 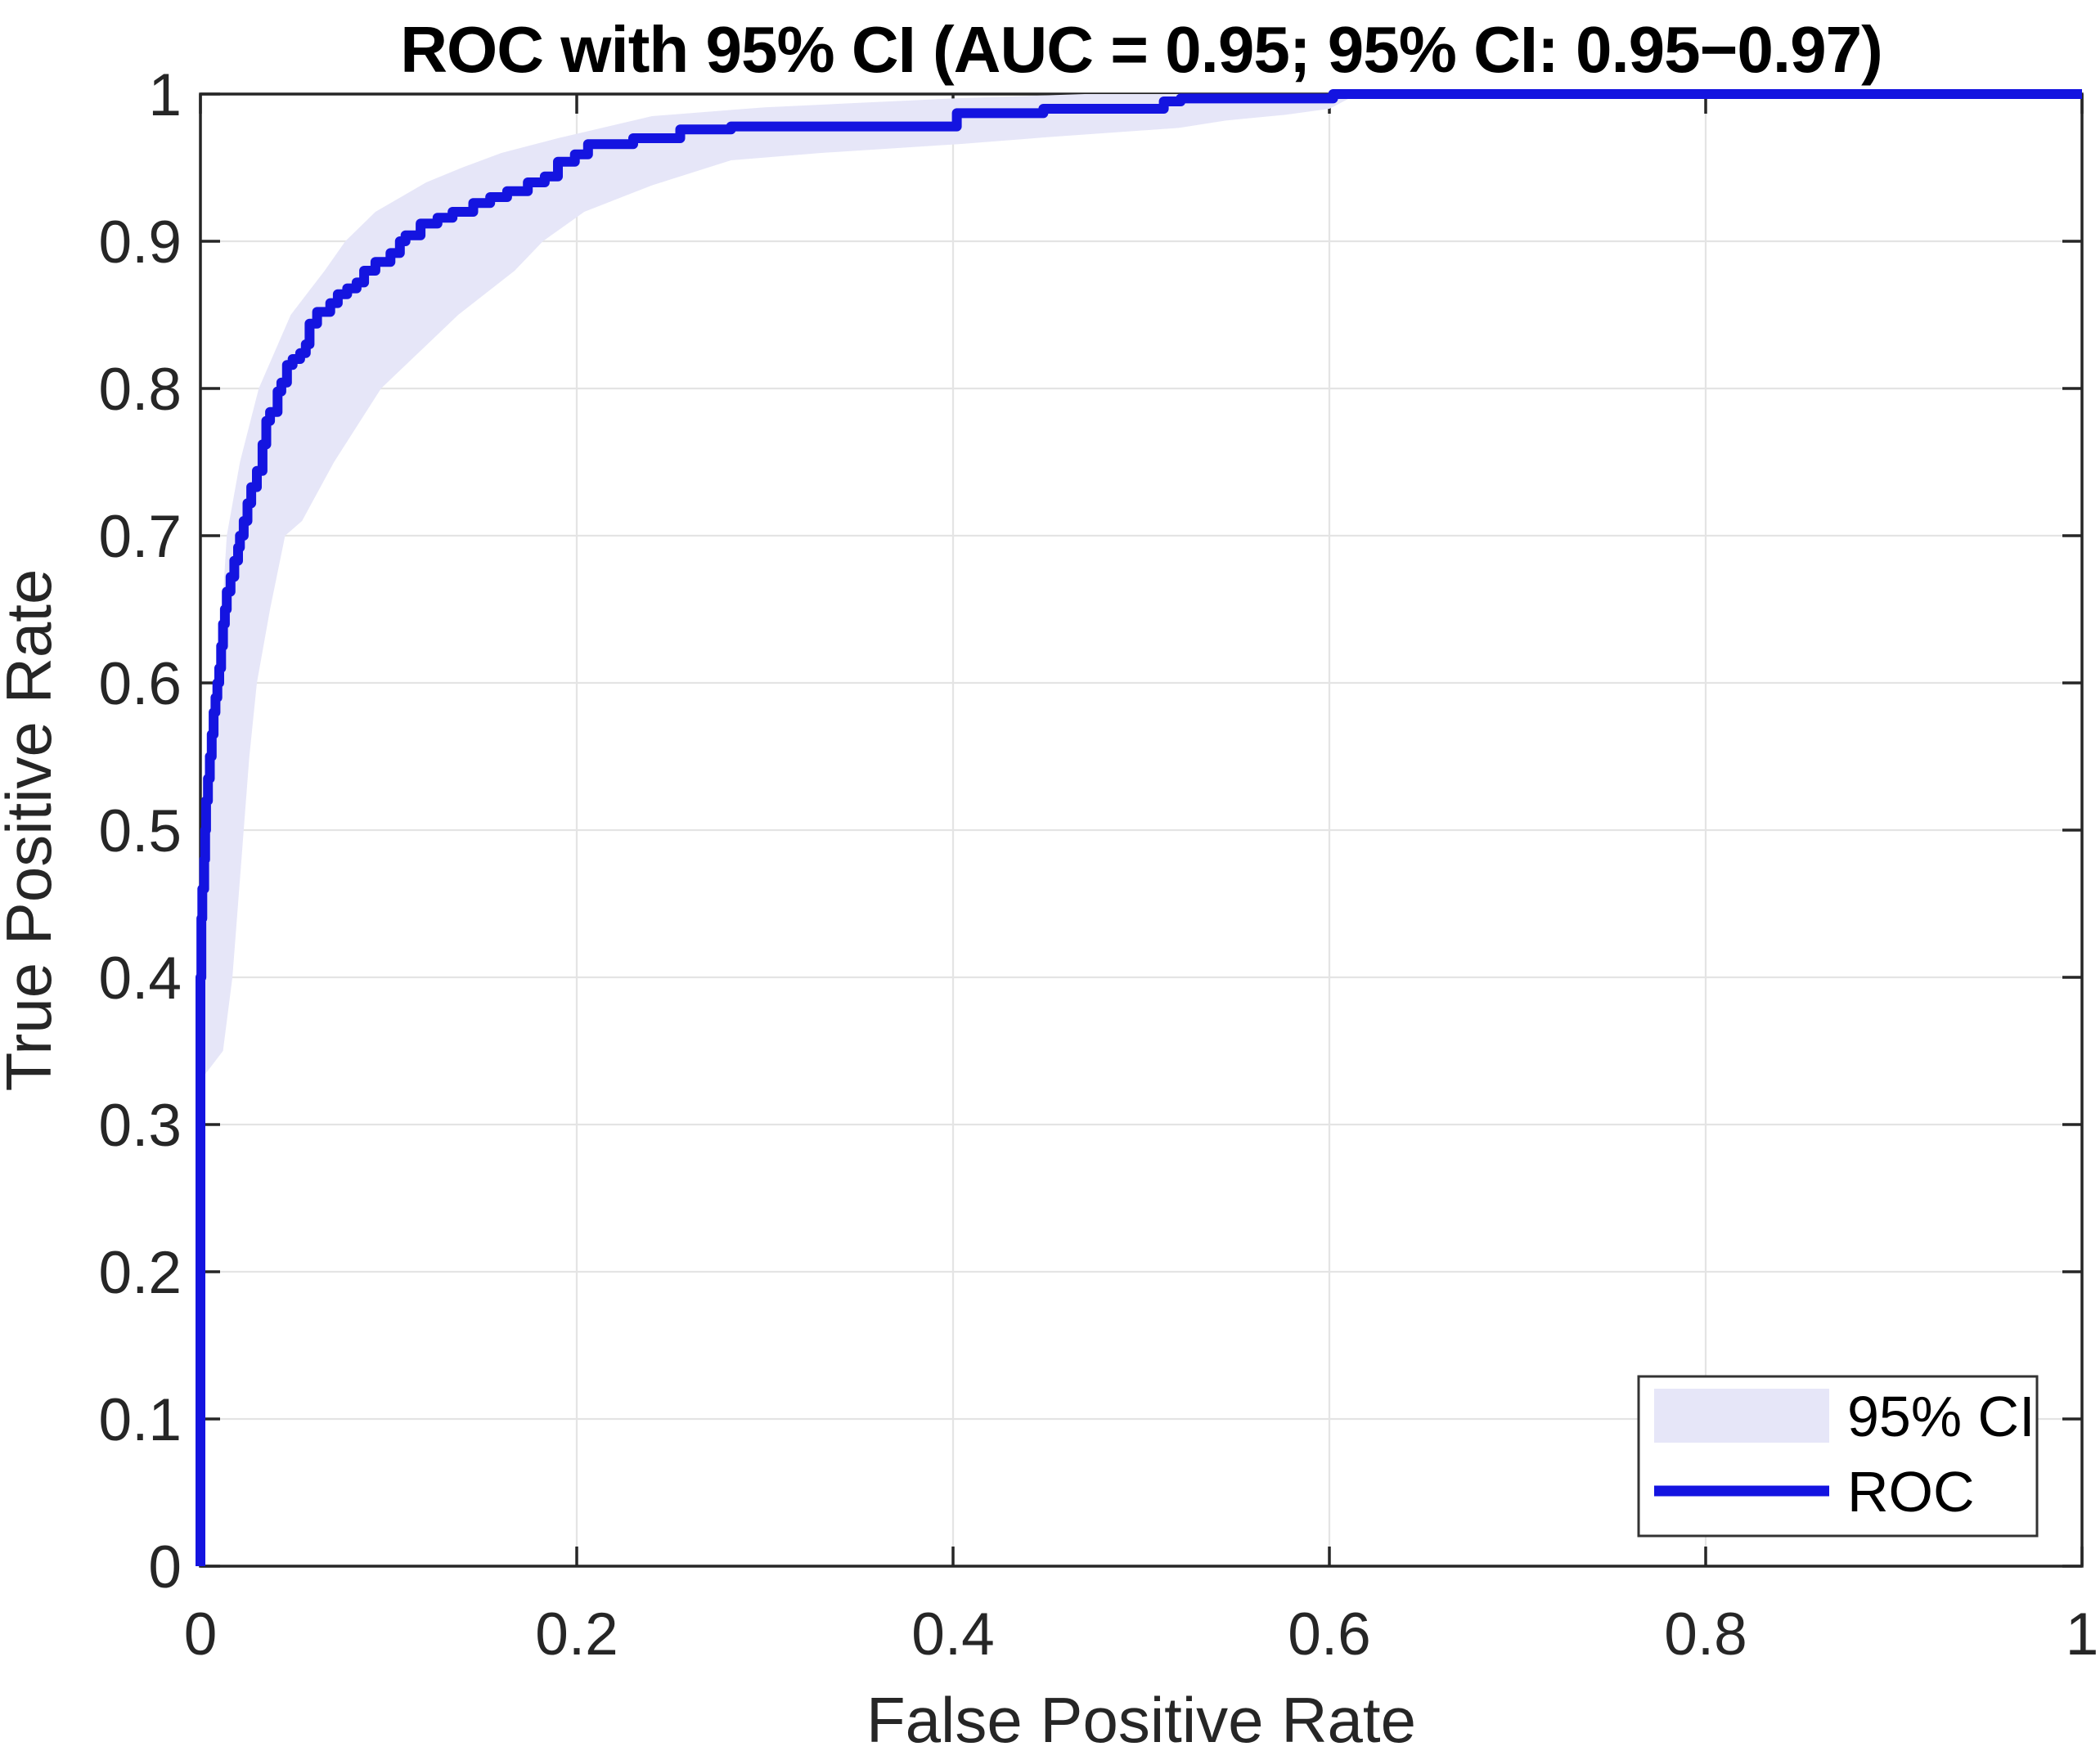 What do you see at coordinates (1141, 1634) in the screenshot?
I see `x-tick-labels: 0 0.2 0.4 0.6 0.8 1` at bounding box center [1141, 1634].